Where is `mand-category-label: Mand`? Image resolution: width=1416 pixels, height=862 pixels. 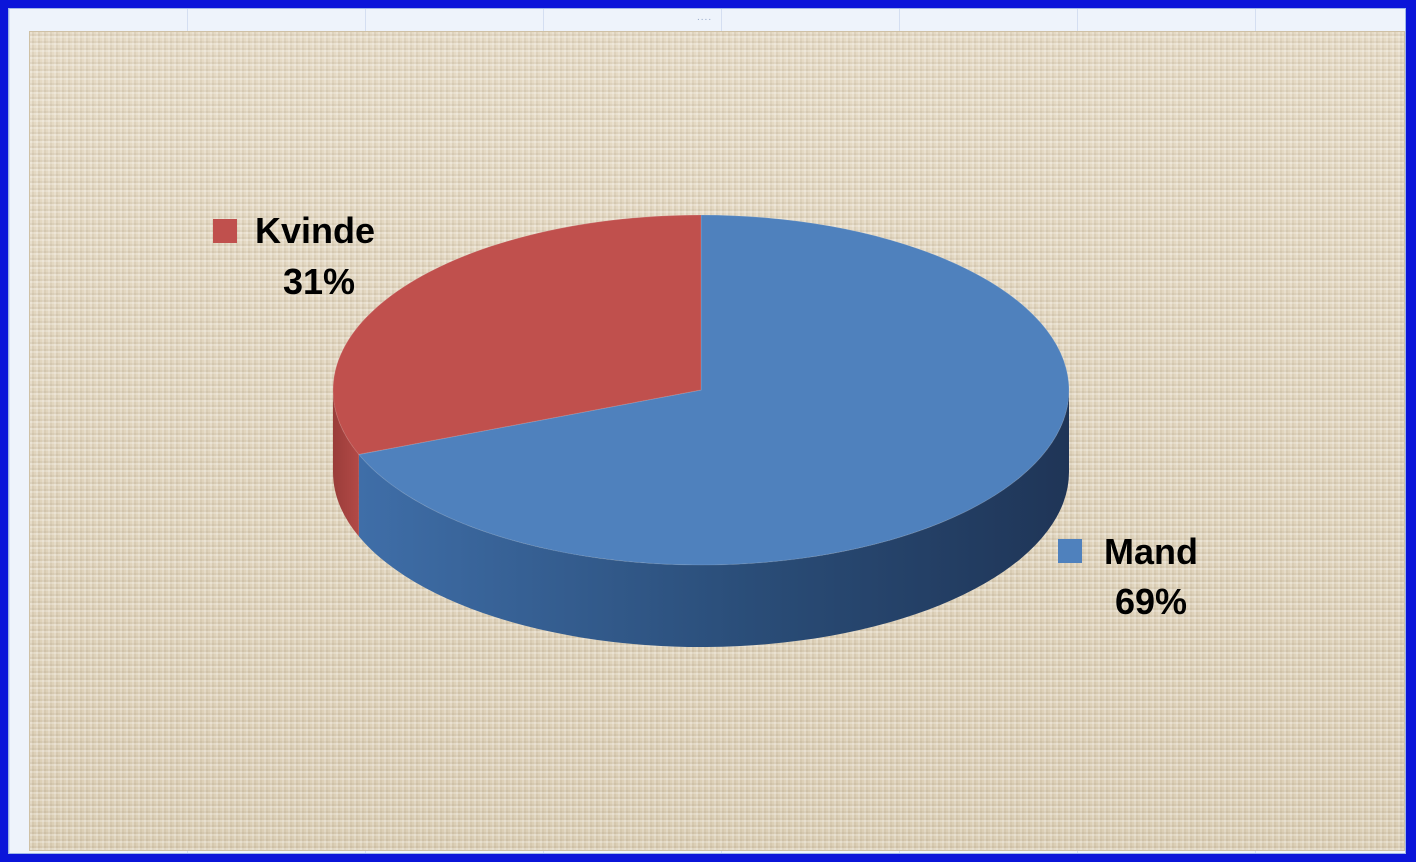 mand-category-label: Mand is located at coordinates (1151, 551).